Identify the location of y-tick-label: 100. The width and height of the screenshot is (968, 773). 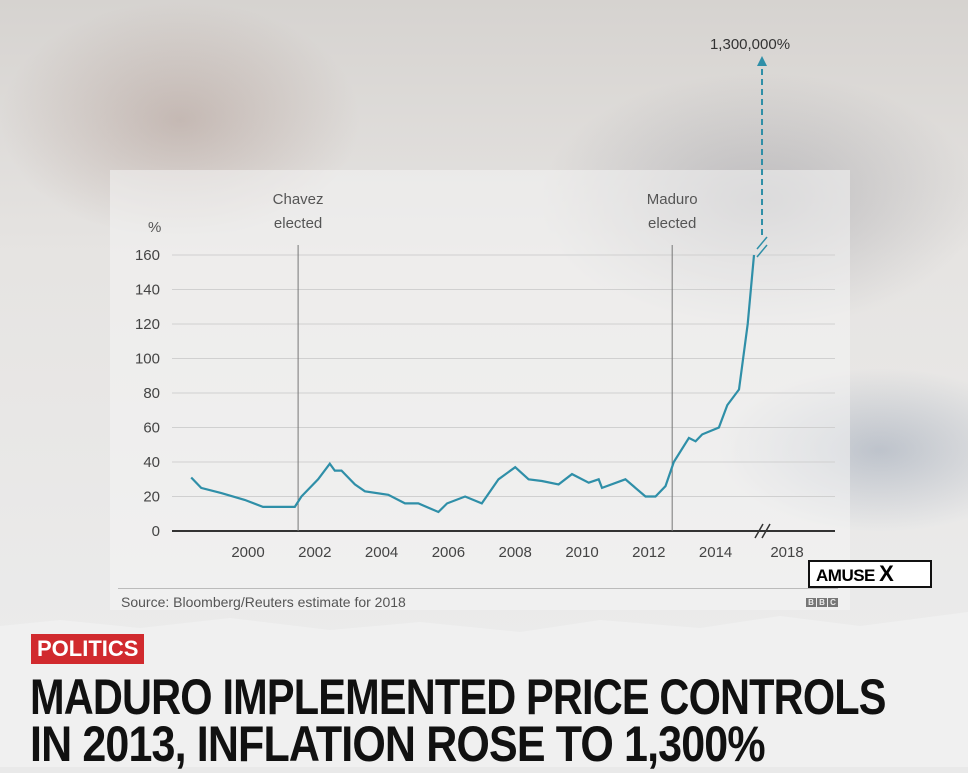
(147, 359).